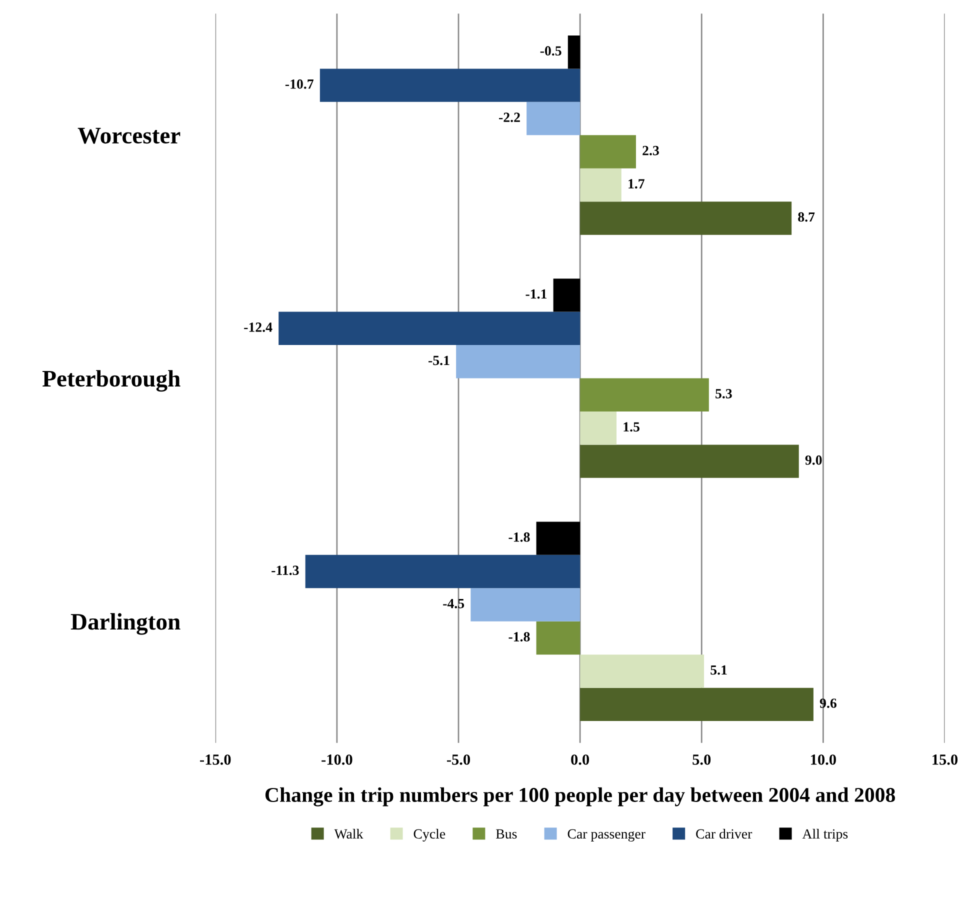 The width and height of the screenshot is (979, 906). Describe the element at coordinates (806, 217) in the screenshot. I see `data-label: 8.7` at that location.